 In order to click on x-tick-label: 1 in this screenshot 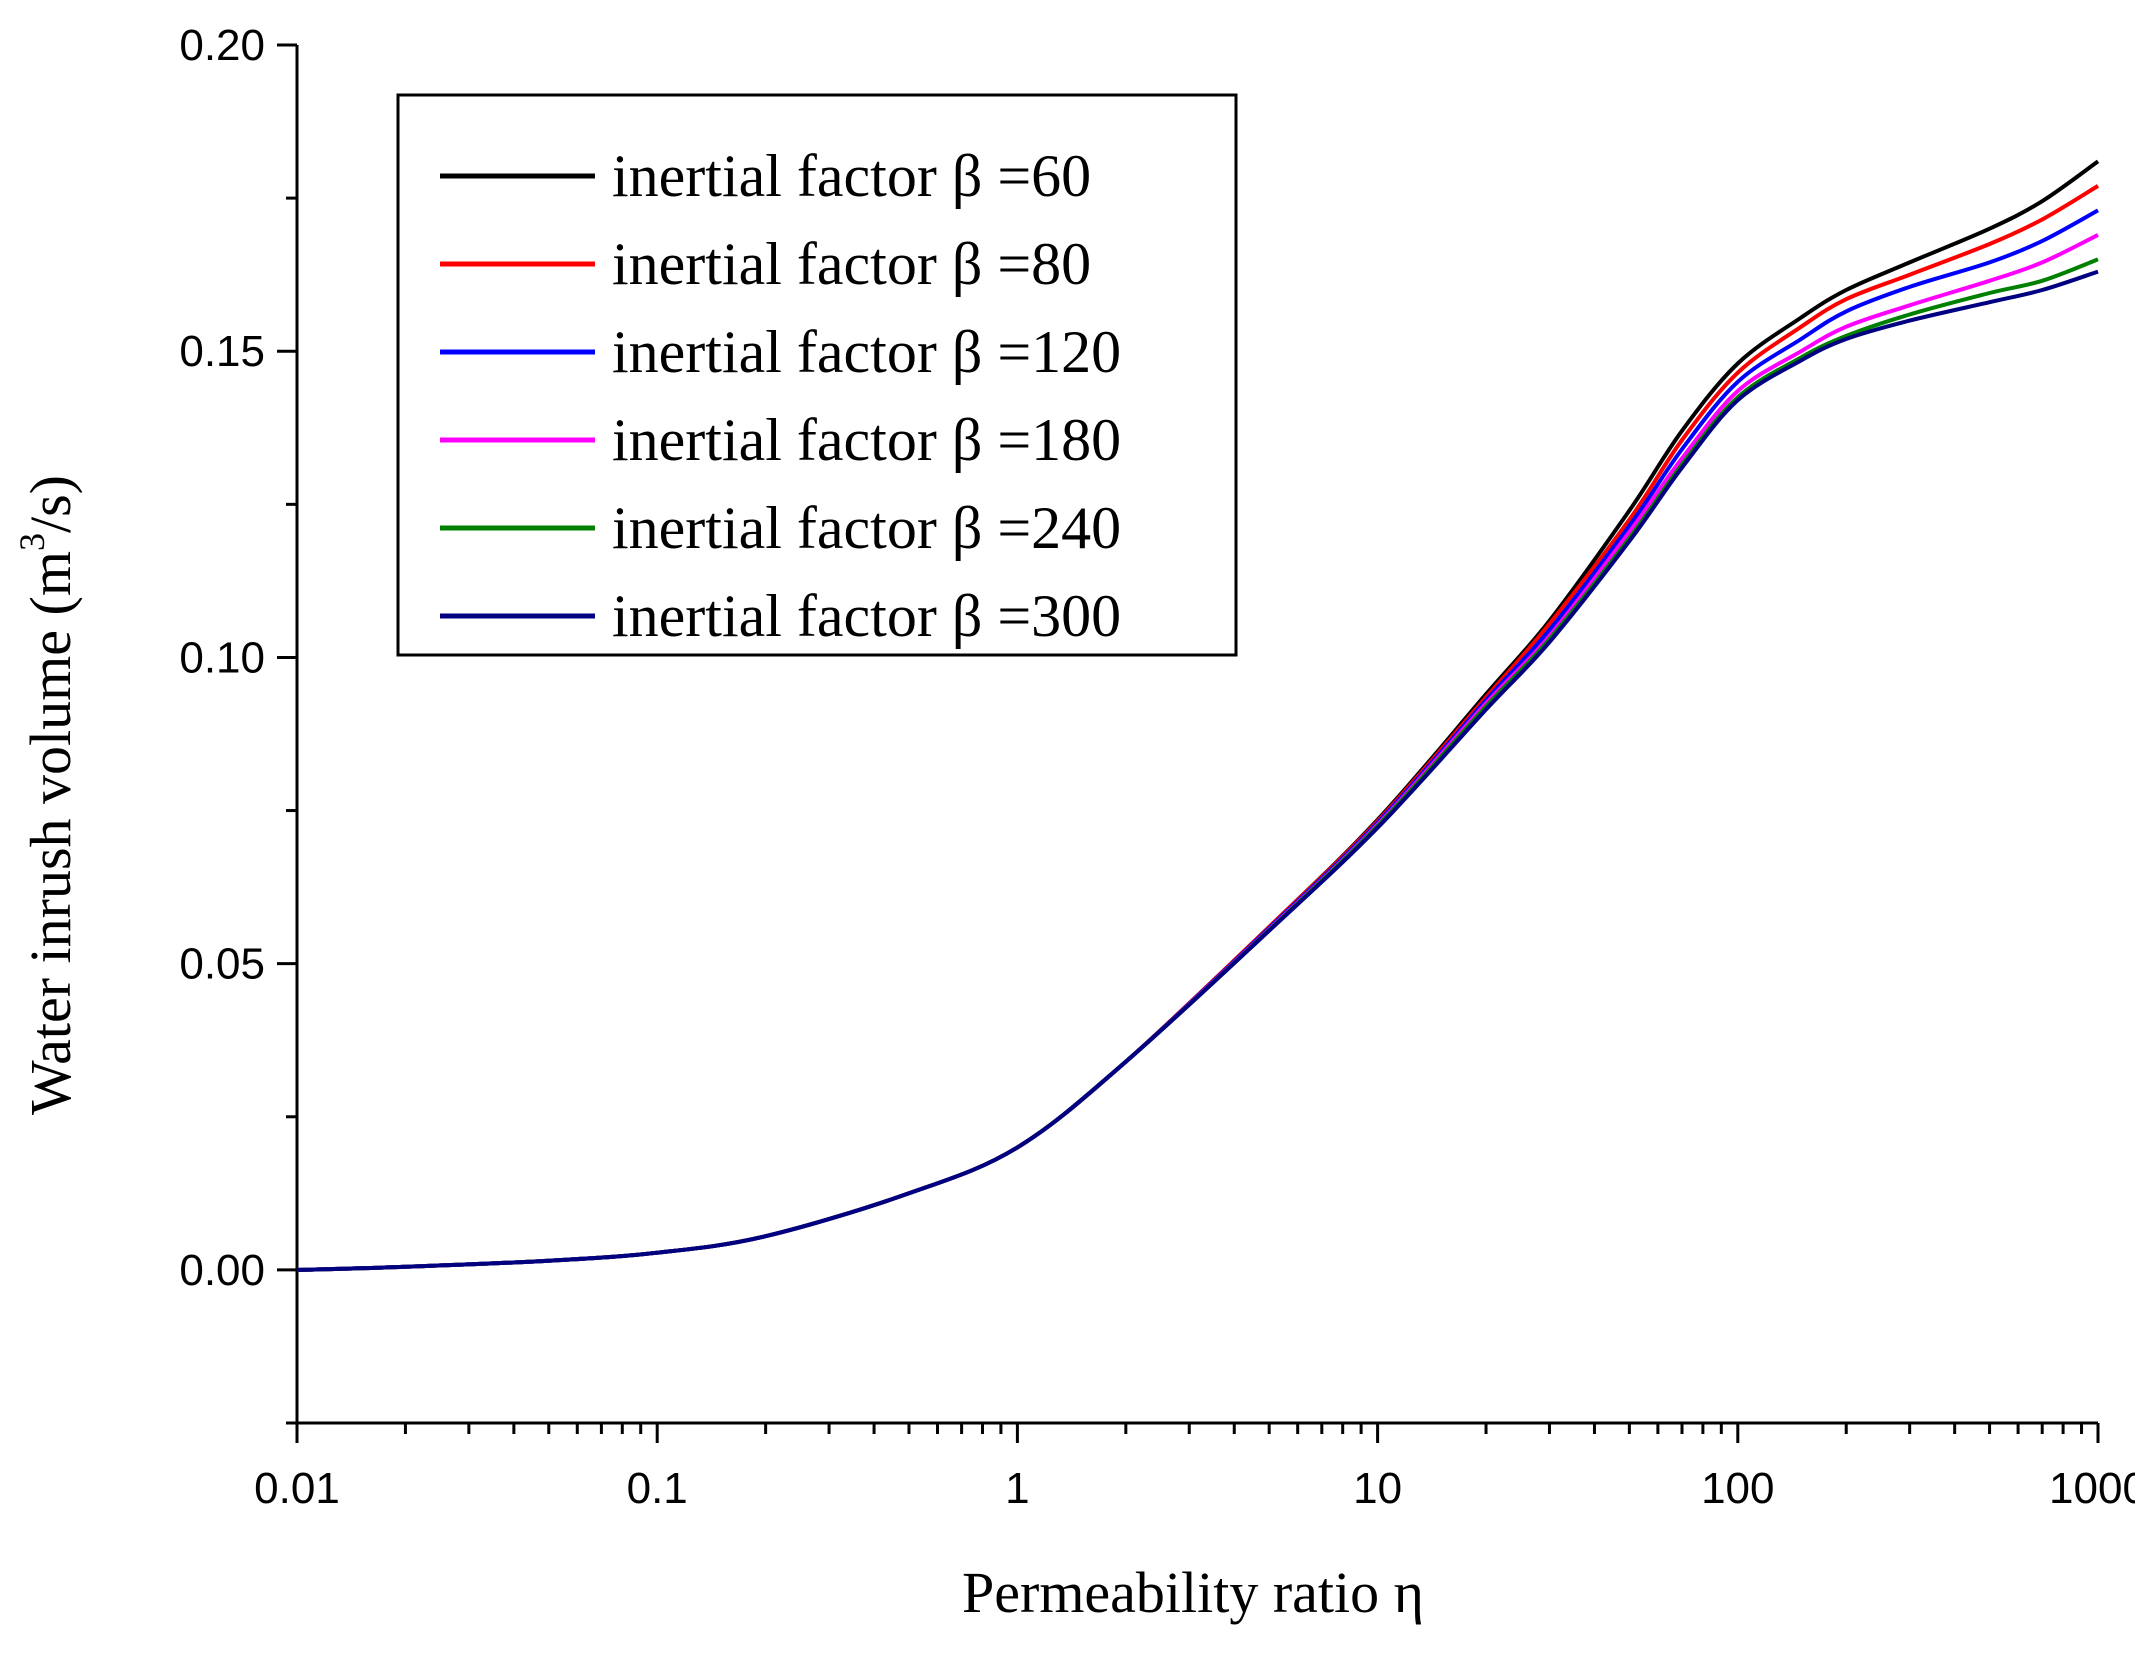, I will do `click(1017, 1488)`.